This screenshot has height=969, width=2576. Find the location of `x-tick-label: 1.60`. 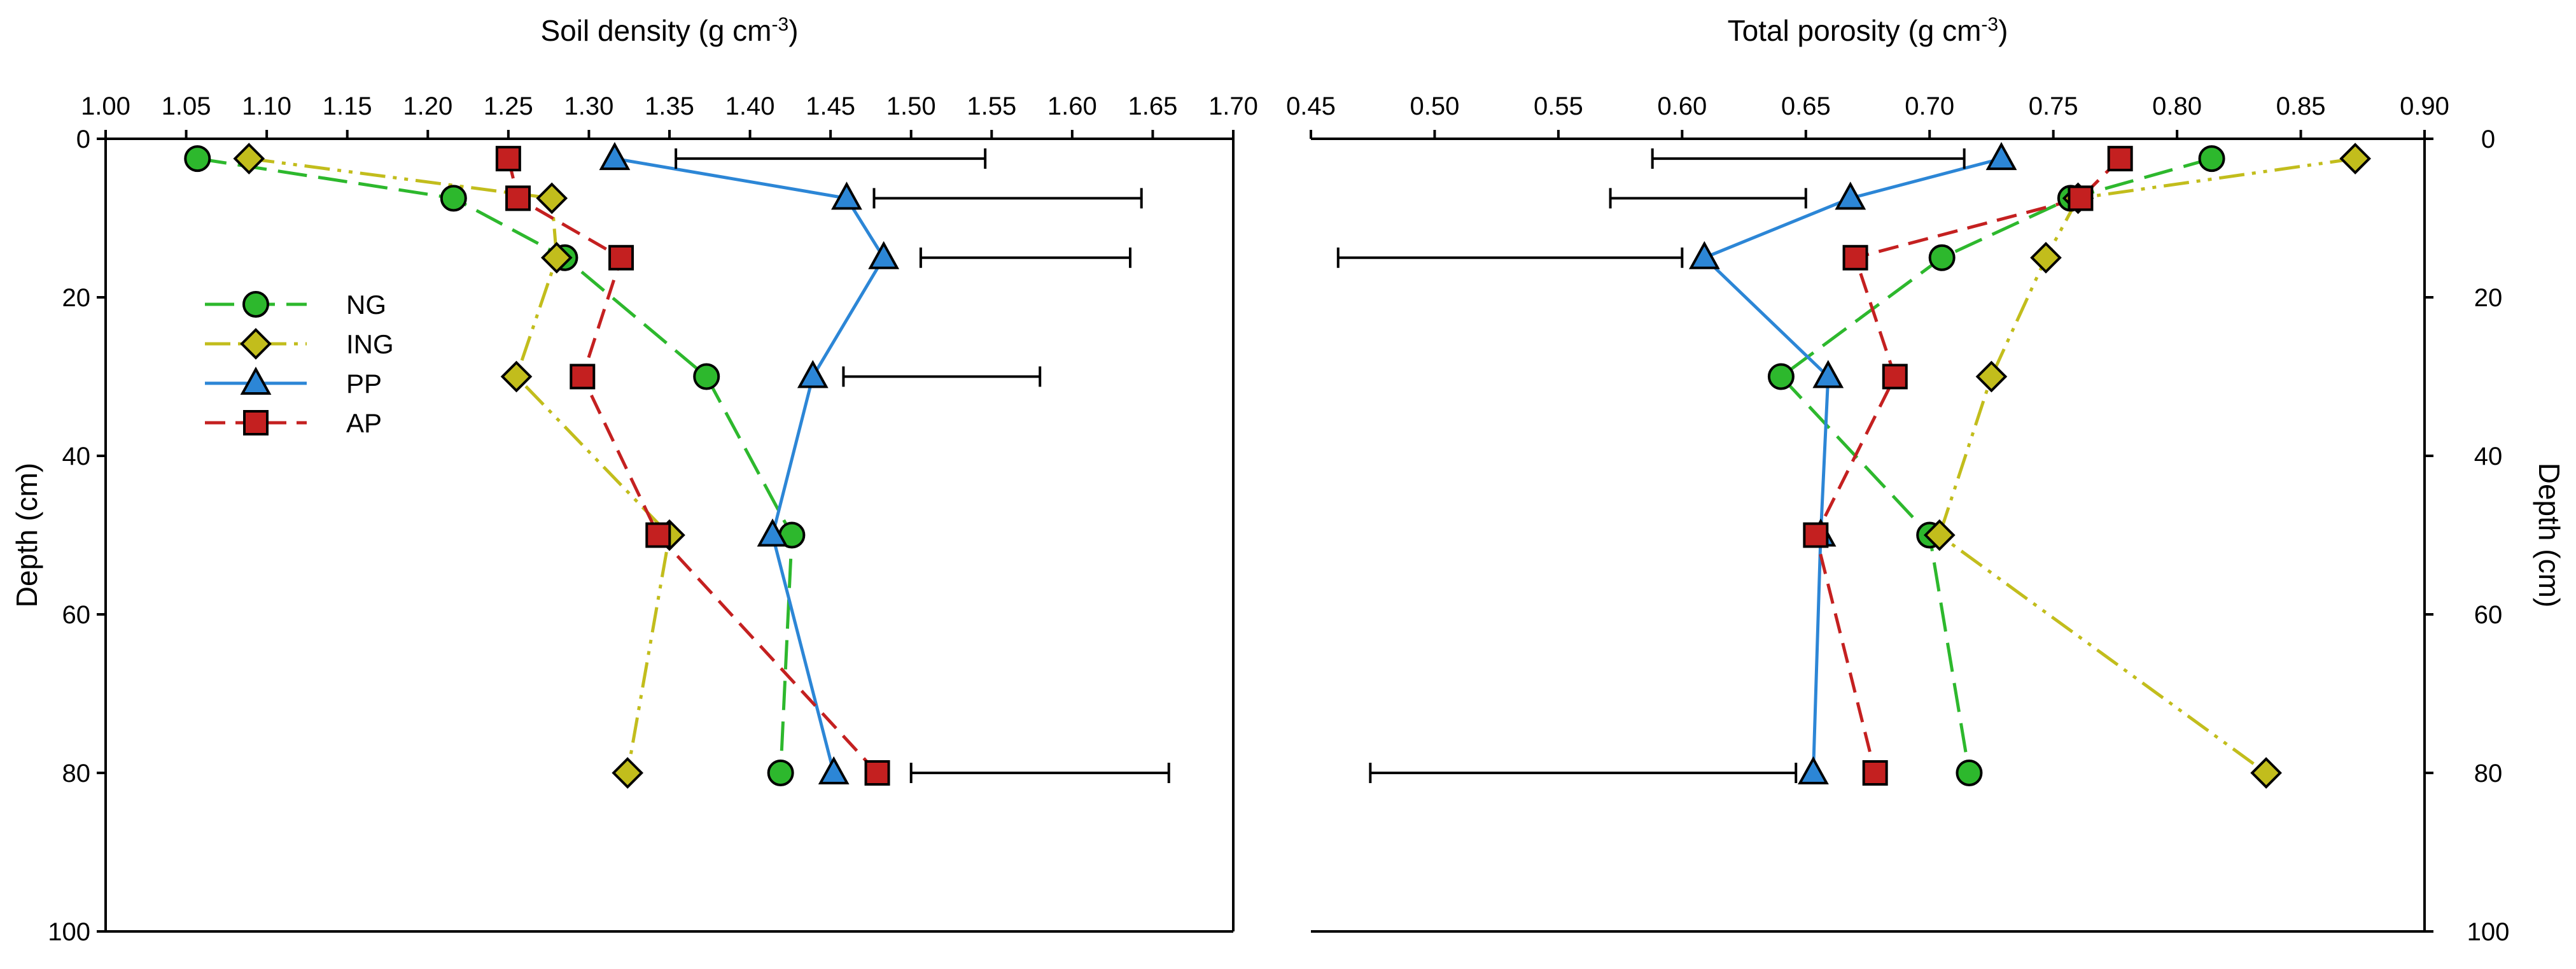

x-tick-label: 1.60 is located at coordinates (1072, 106).